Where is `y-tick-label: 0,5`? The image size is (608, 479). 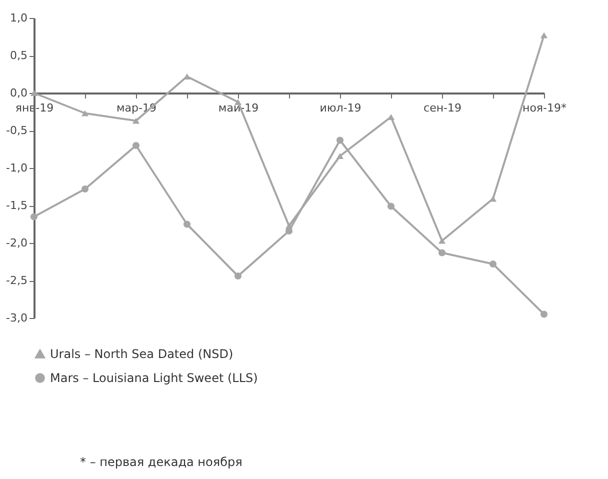
y-tick-label: 0,5 is located at coordinates (19, 55).